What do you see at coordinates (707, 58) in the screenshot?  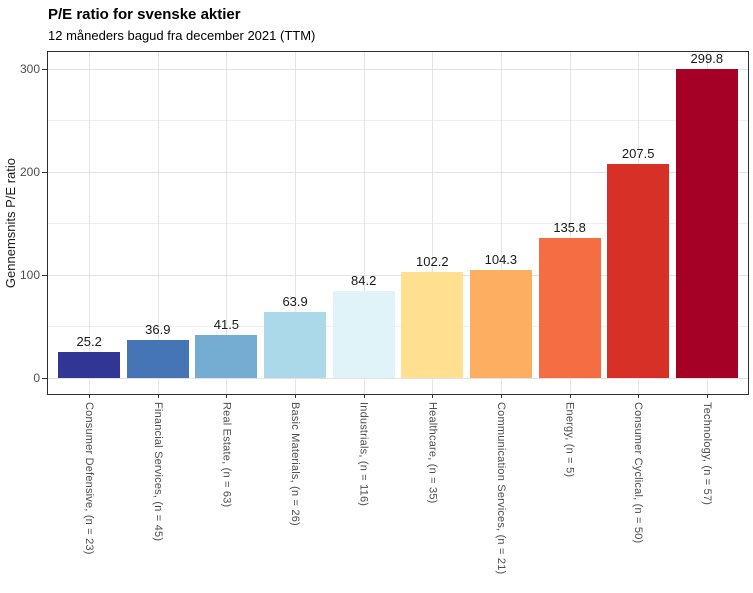 I see `bar-value-label-9: 299.8` at bounding box center [707, 58].